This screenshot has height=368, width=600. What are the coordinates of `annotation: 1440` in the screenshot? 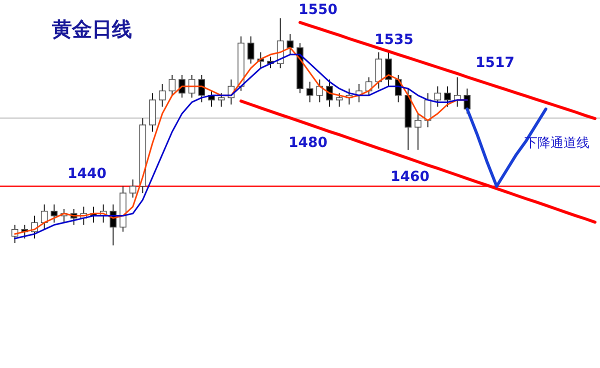 It's located at (87, 174).